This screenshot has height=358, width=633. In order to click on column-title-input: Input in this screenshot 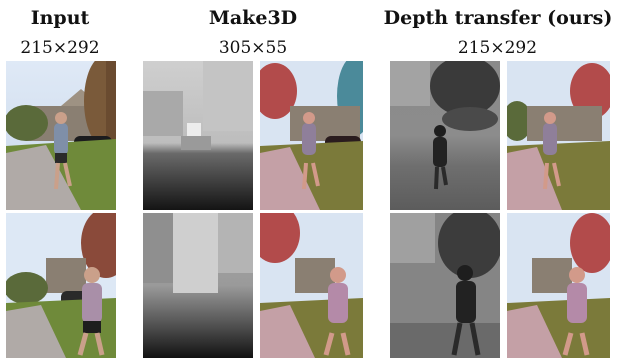, I will do `click(60, 18)`.